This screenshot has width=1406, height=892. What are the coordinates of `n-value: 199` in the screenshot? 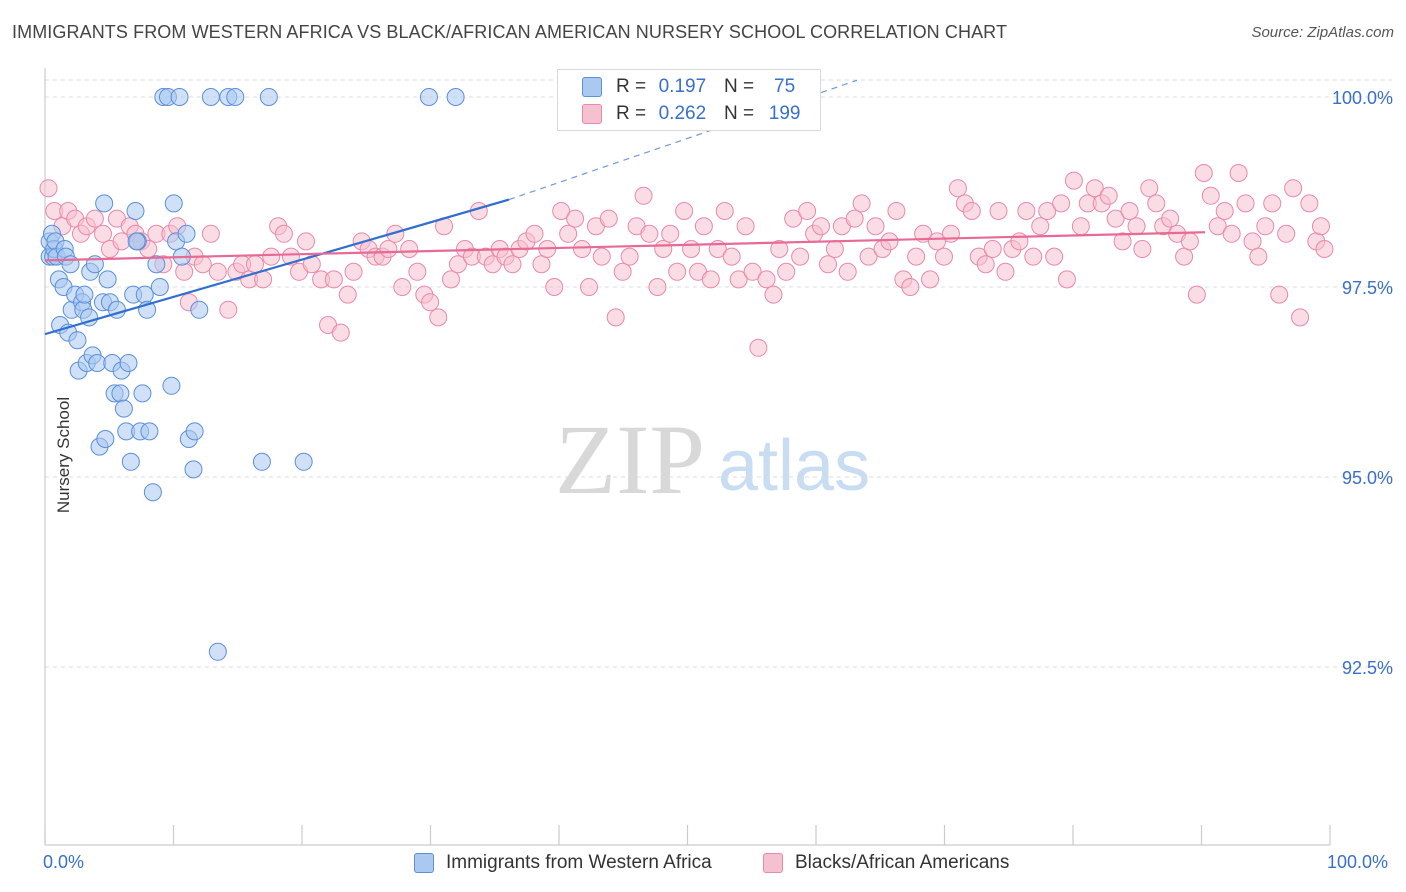 It's located at (784, 113).